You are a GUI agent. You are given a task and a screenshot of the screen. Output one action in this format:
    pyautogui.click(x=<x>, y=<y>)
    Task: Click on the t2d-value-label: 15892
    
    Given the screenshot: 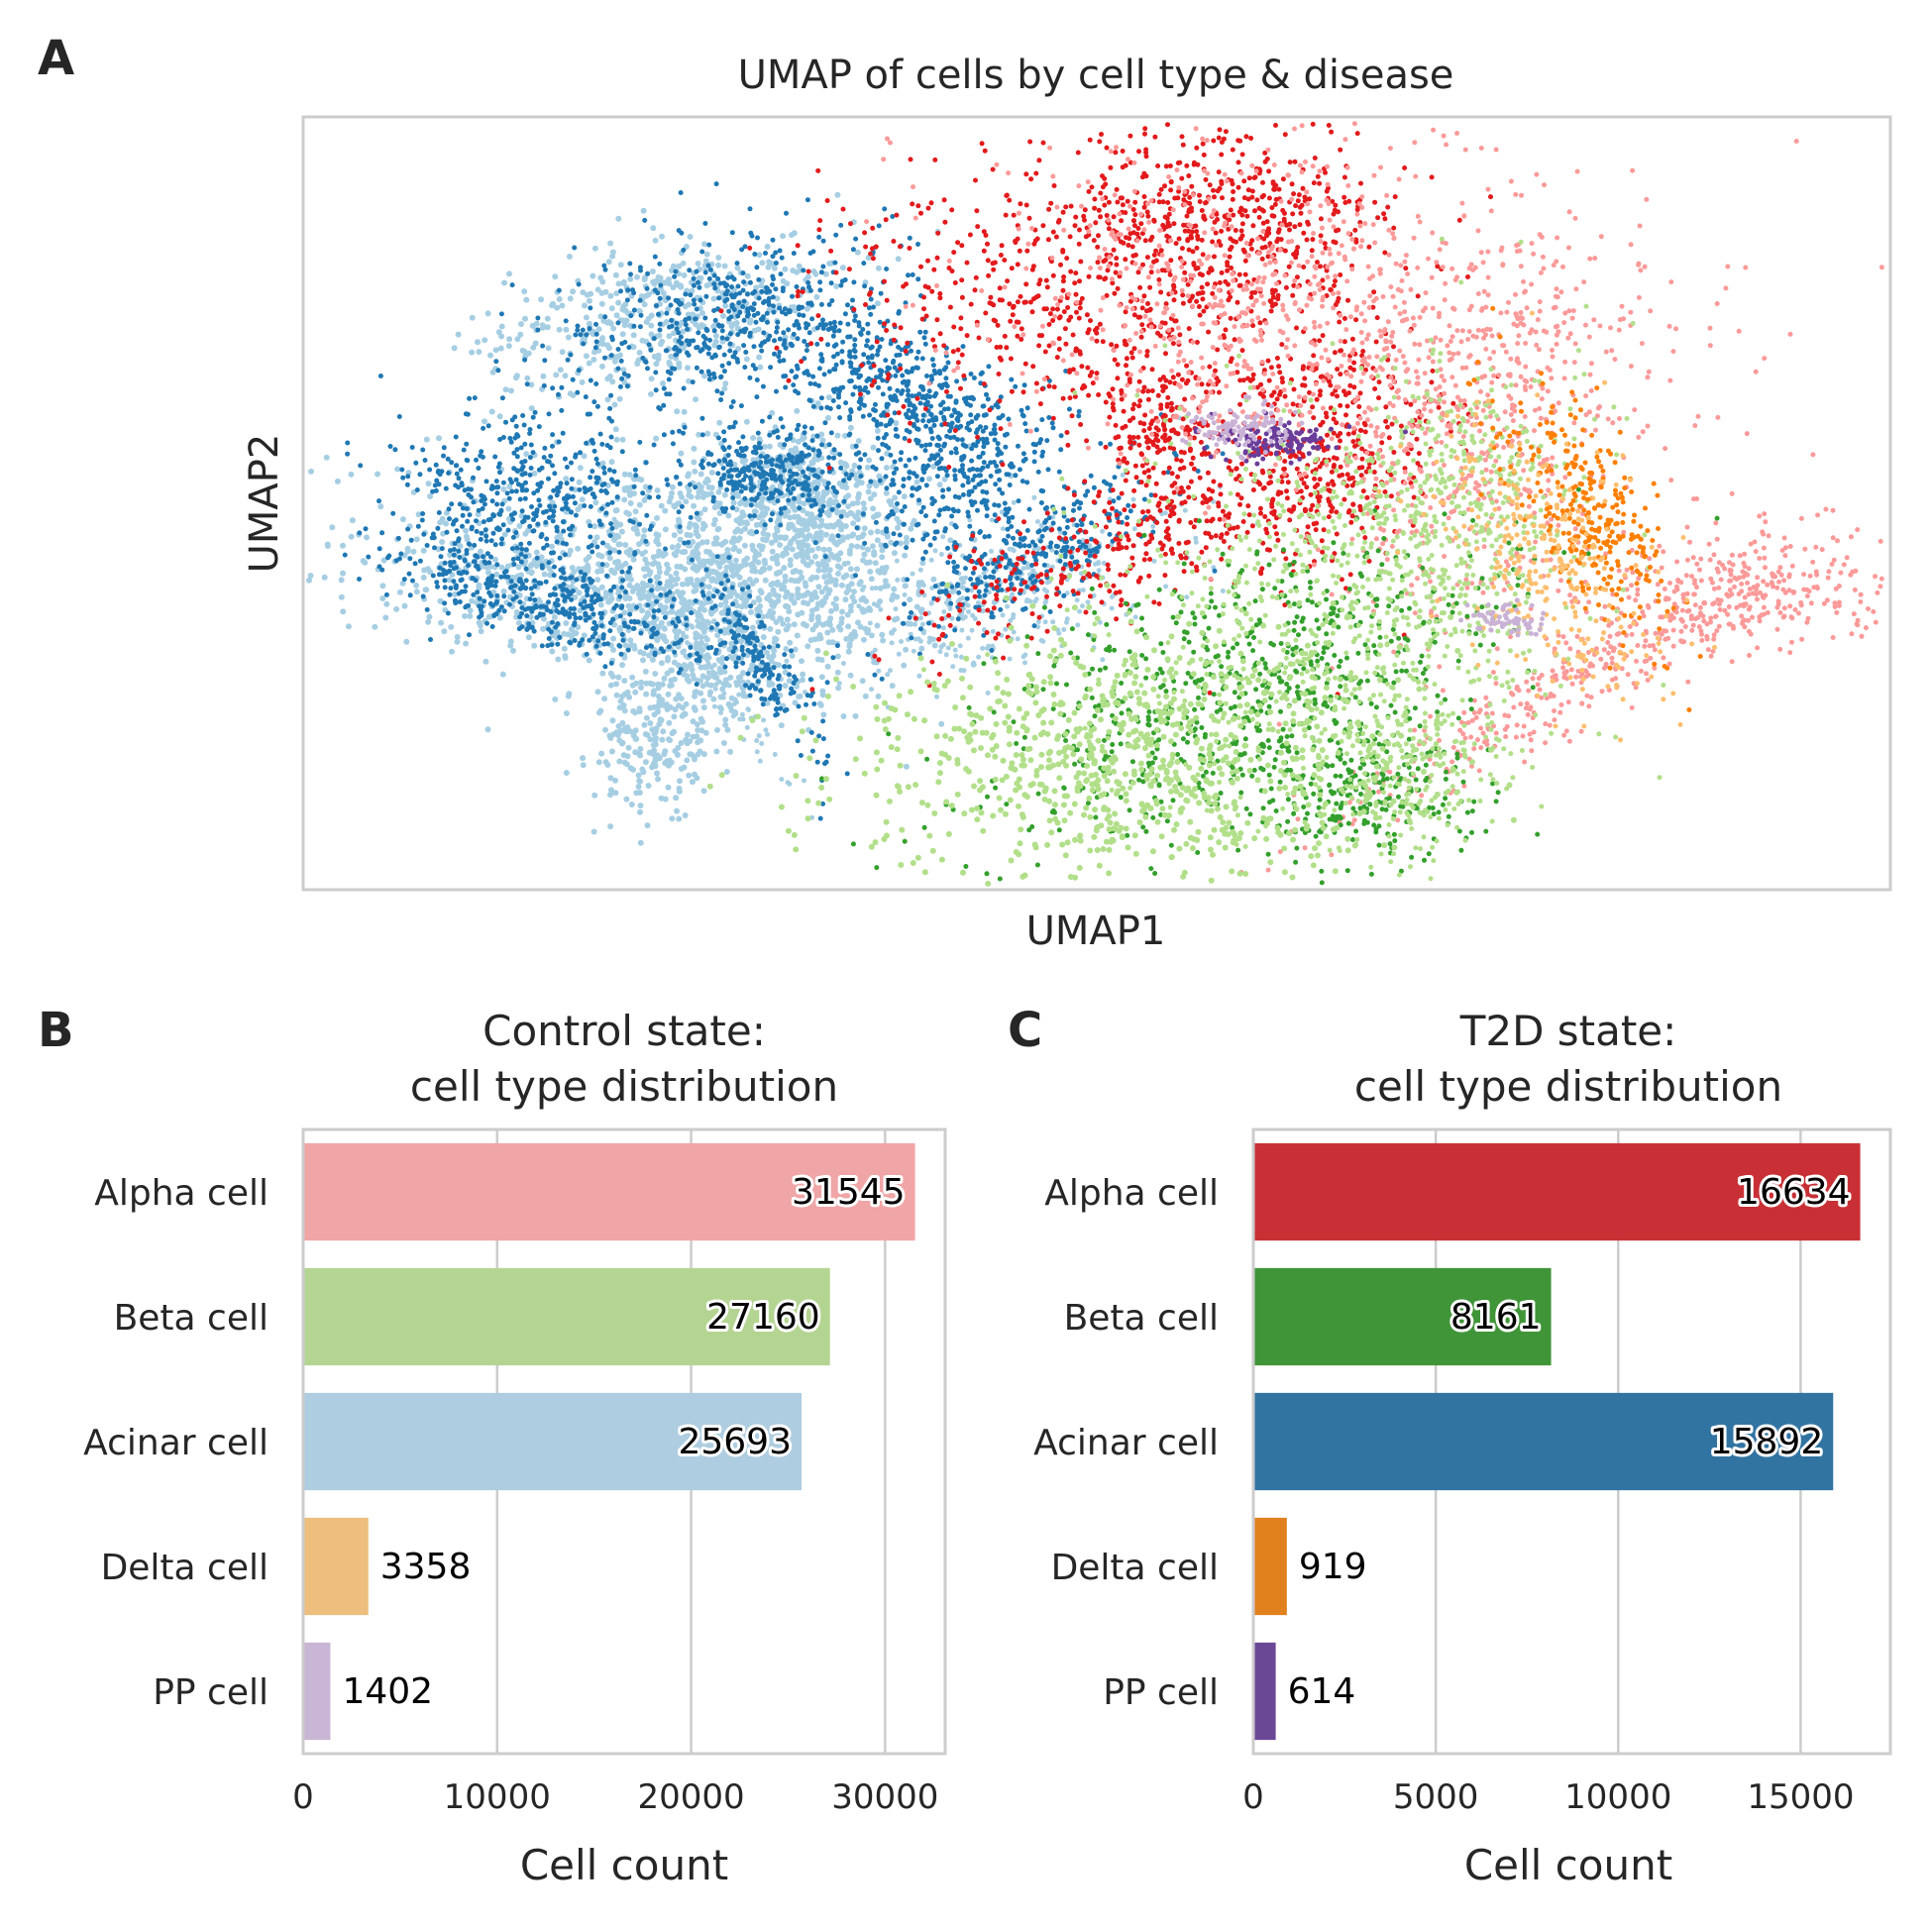 What is the action you would take?
    pyautogui.click(x=1767, y=1442)
    